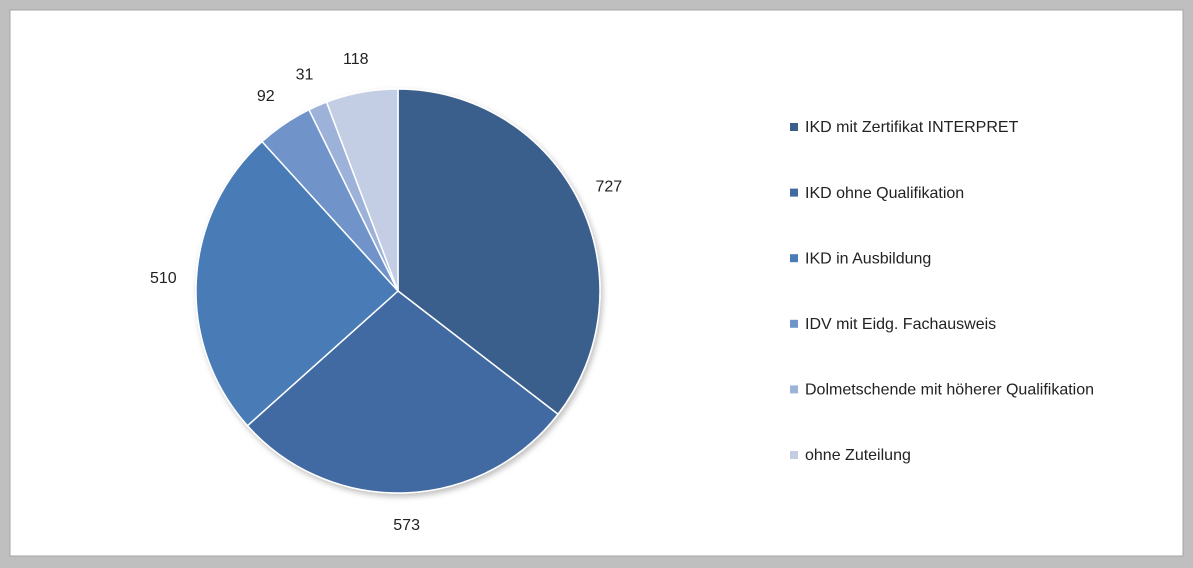  I want to click on legend-label: IKD mit Zertifikat INTERPRET, so click(912, 127).